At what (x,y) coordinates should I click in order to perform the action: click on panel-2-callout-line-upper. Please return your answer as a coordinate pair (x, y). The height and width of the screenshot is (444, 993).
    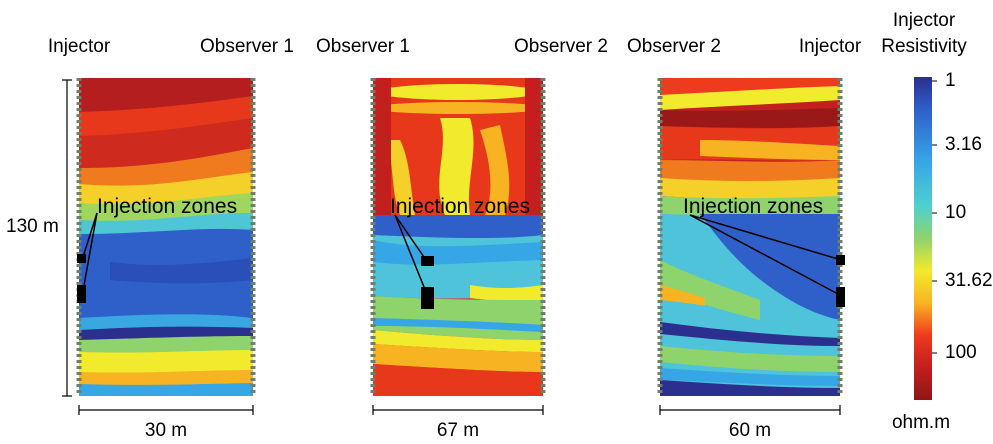
    Looking at the image, I should click on (410, 237).